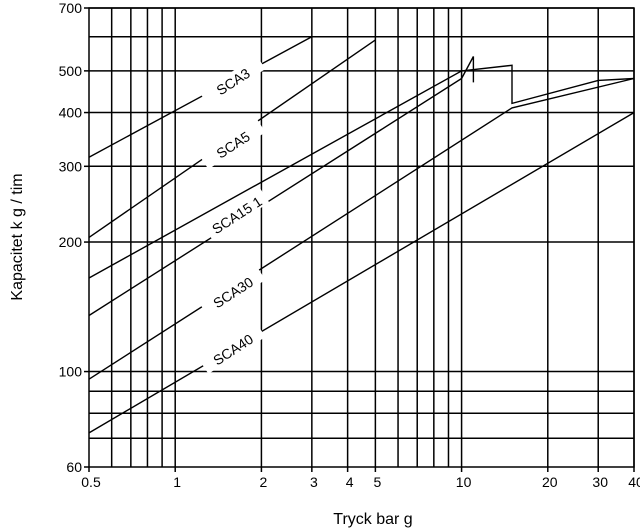 Image resolution: width=640 pixels, height=531 pixels. What do you see at coordinates (372, 519) in the screenshot?
I see `x-axis-label: Tryck bar g` at bounding box center [372, 519].